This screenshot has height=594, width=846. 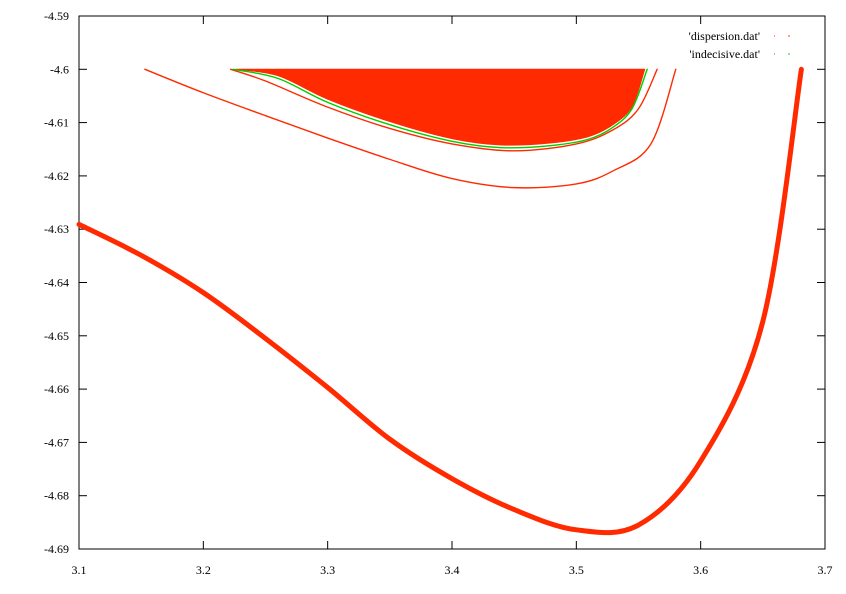 I want to click on y-tick-label: -4.6, so click(x=59, y=69).